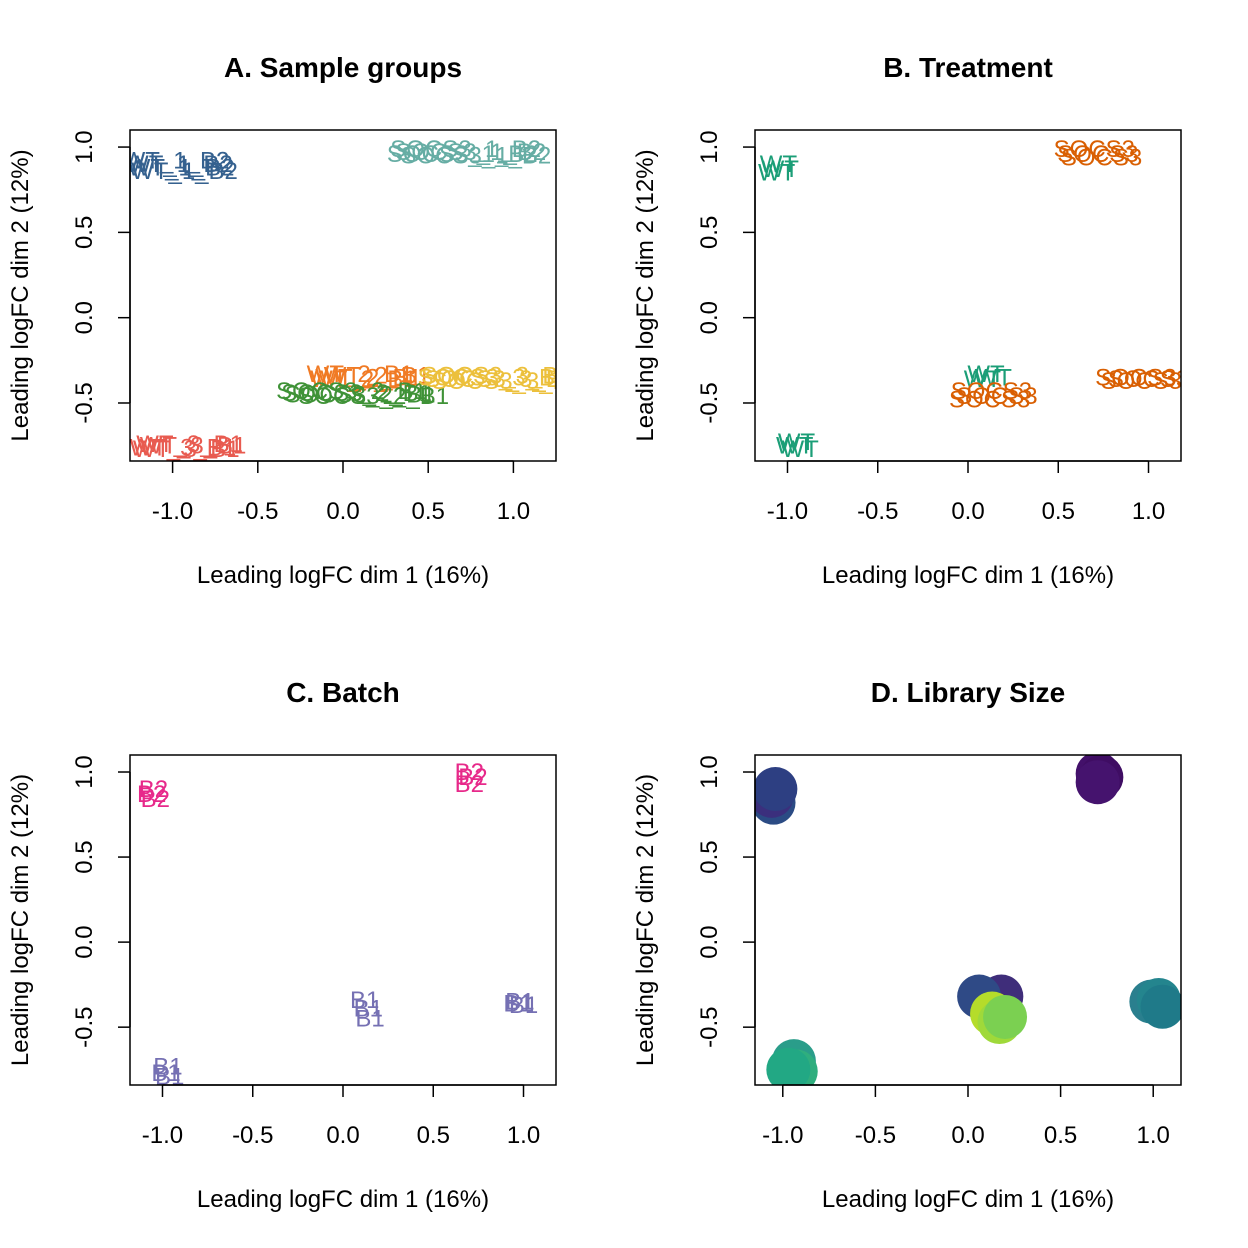 The width and height of the screenshot is (1248, 1248). What do you see at coordinates (968, 692) in the screenshot?
I see `panel-title: D. Library Size` at bounding box center [968, 692].